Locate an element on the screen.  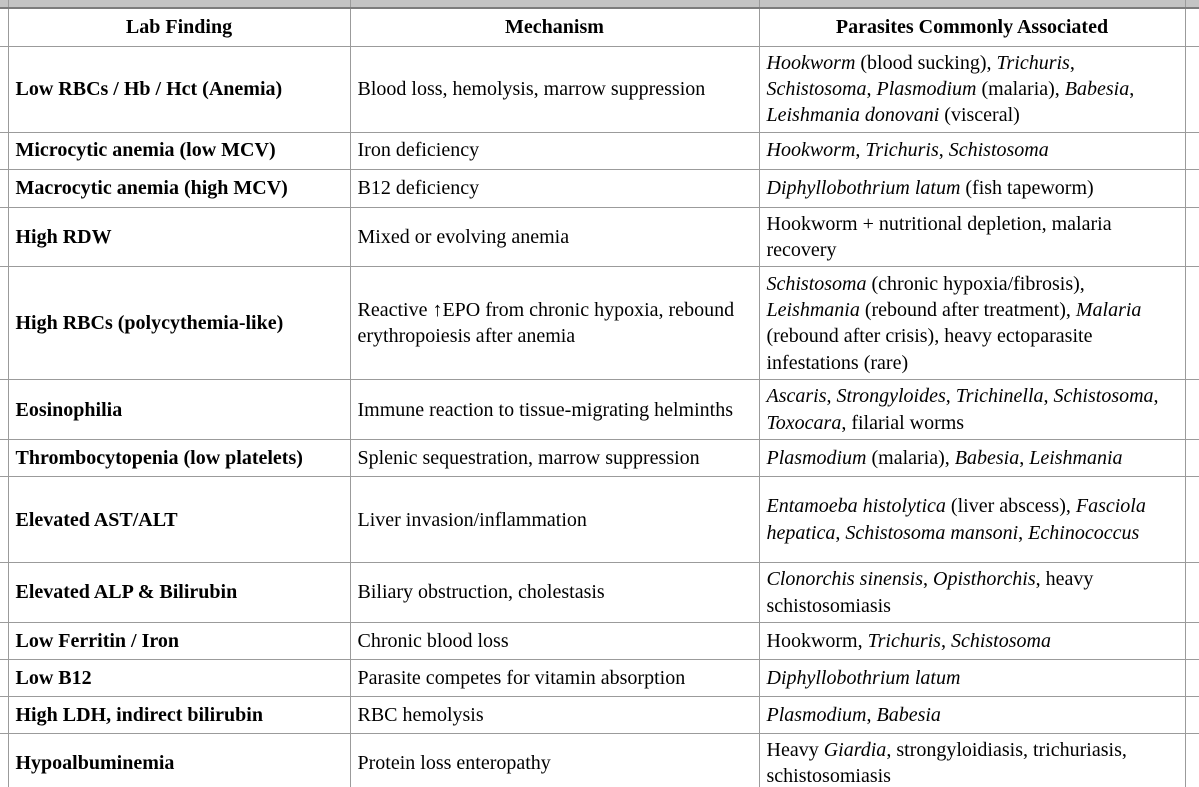
lab-finding-cell: Elevated ALP & Bilirubin is located at coordinates (179, 593).